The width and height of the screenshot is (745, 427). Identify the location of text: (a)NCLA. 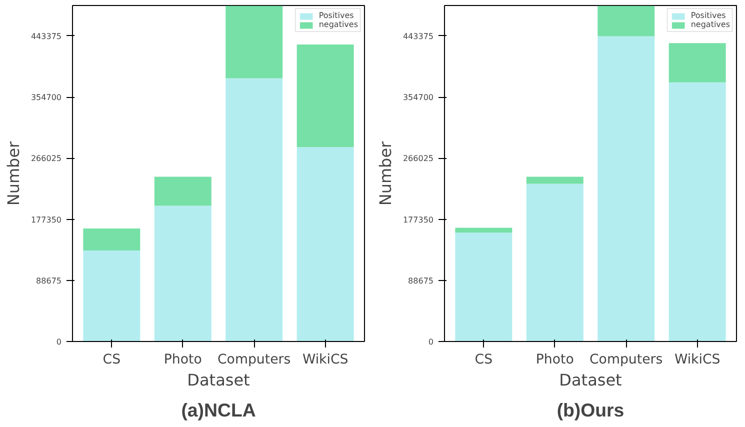
(218, 410).